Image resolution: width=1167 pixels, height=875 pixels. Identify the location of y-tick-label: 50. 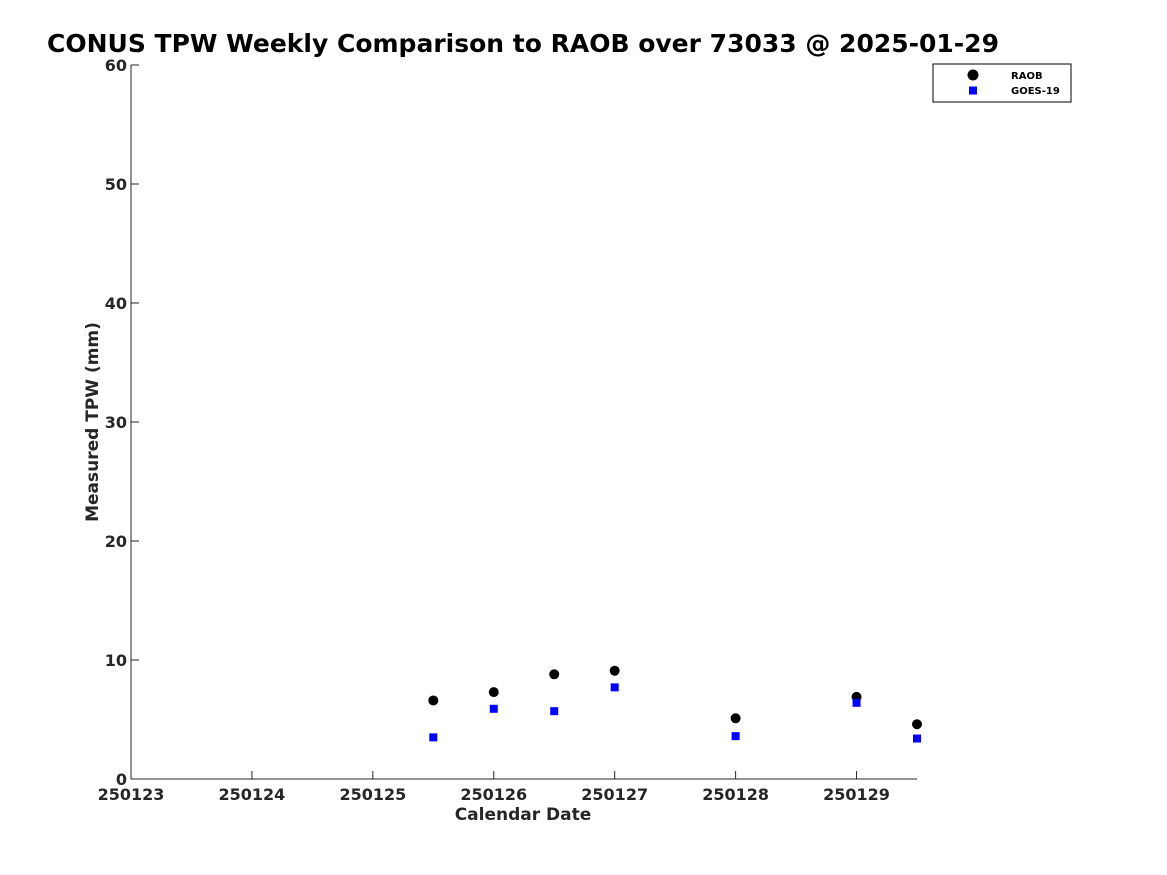
(116, 184).